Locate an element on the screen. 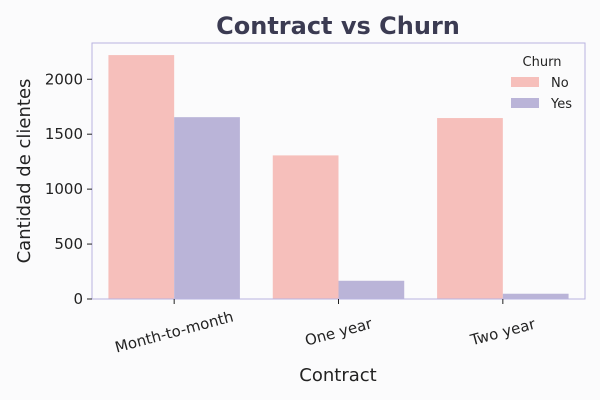 The height and width of the screenshot is (400, 600). x-tick-label: One year is located at coordinates (339, 331).